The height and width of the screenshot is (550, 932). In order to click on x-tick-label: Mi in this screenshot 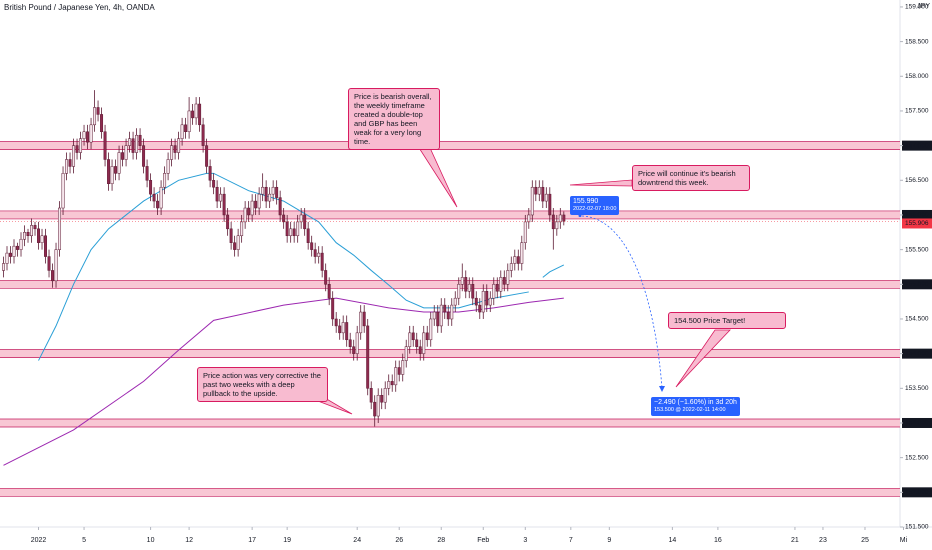, I will do `click(904, 540)`.